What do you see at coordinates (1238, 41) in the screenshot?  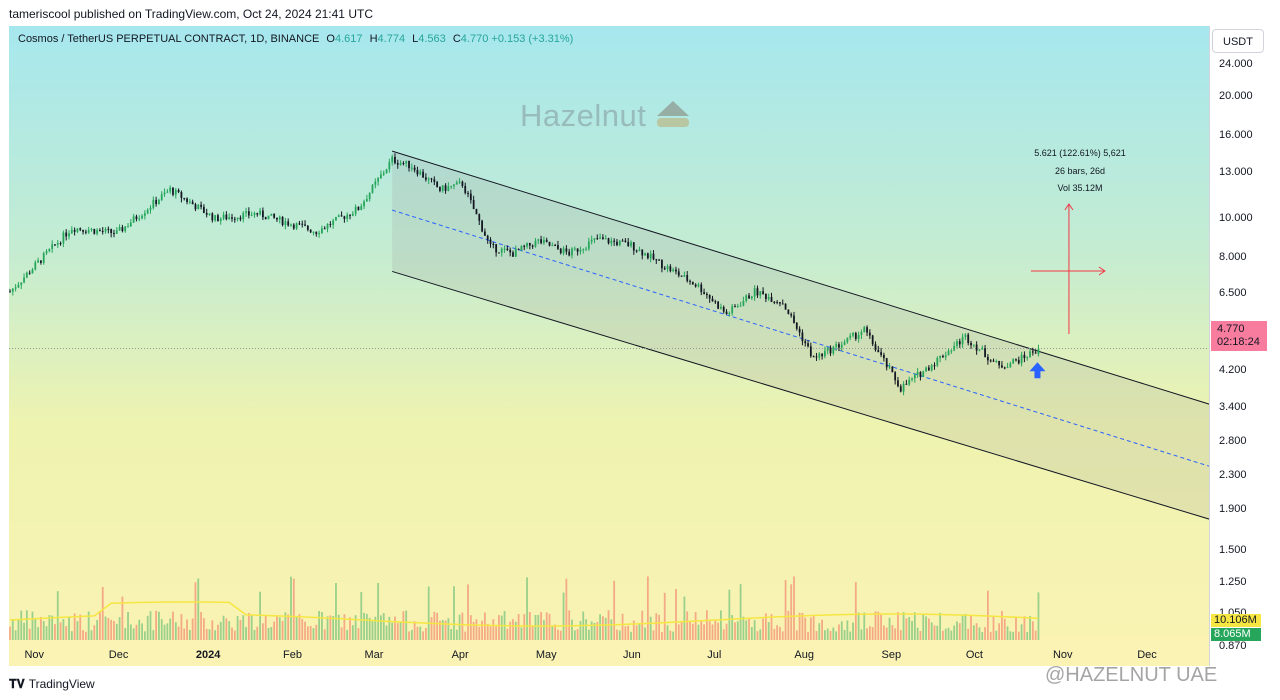 I see `currency-button: USDT` at bounding box center [1238, 41].